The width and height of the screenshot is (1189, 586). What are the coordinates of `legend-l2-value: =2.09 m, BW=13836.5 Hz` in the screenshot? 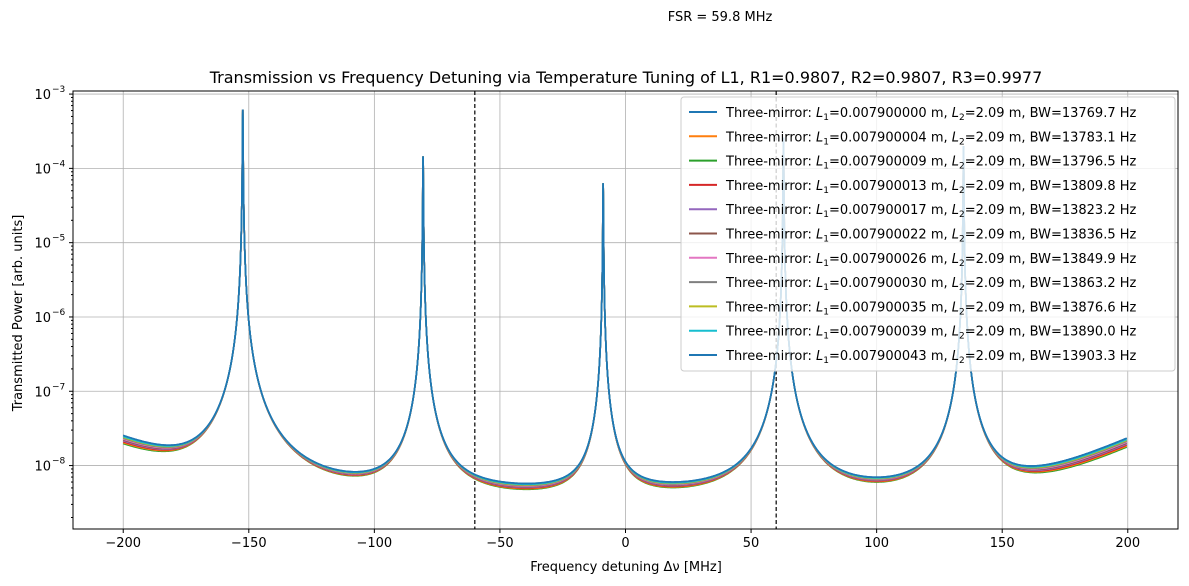 It's located at (1051, 235).